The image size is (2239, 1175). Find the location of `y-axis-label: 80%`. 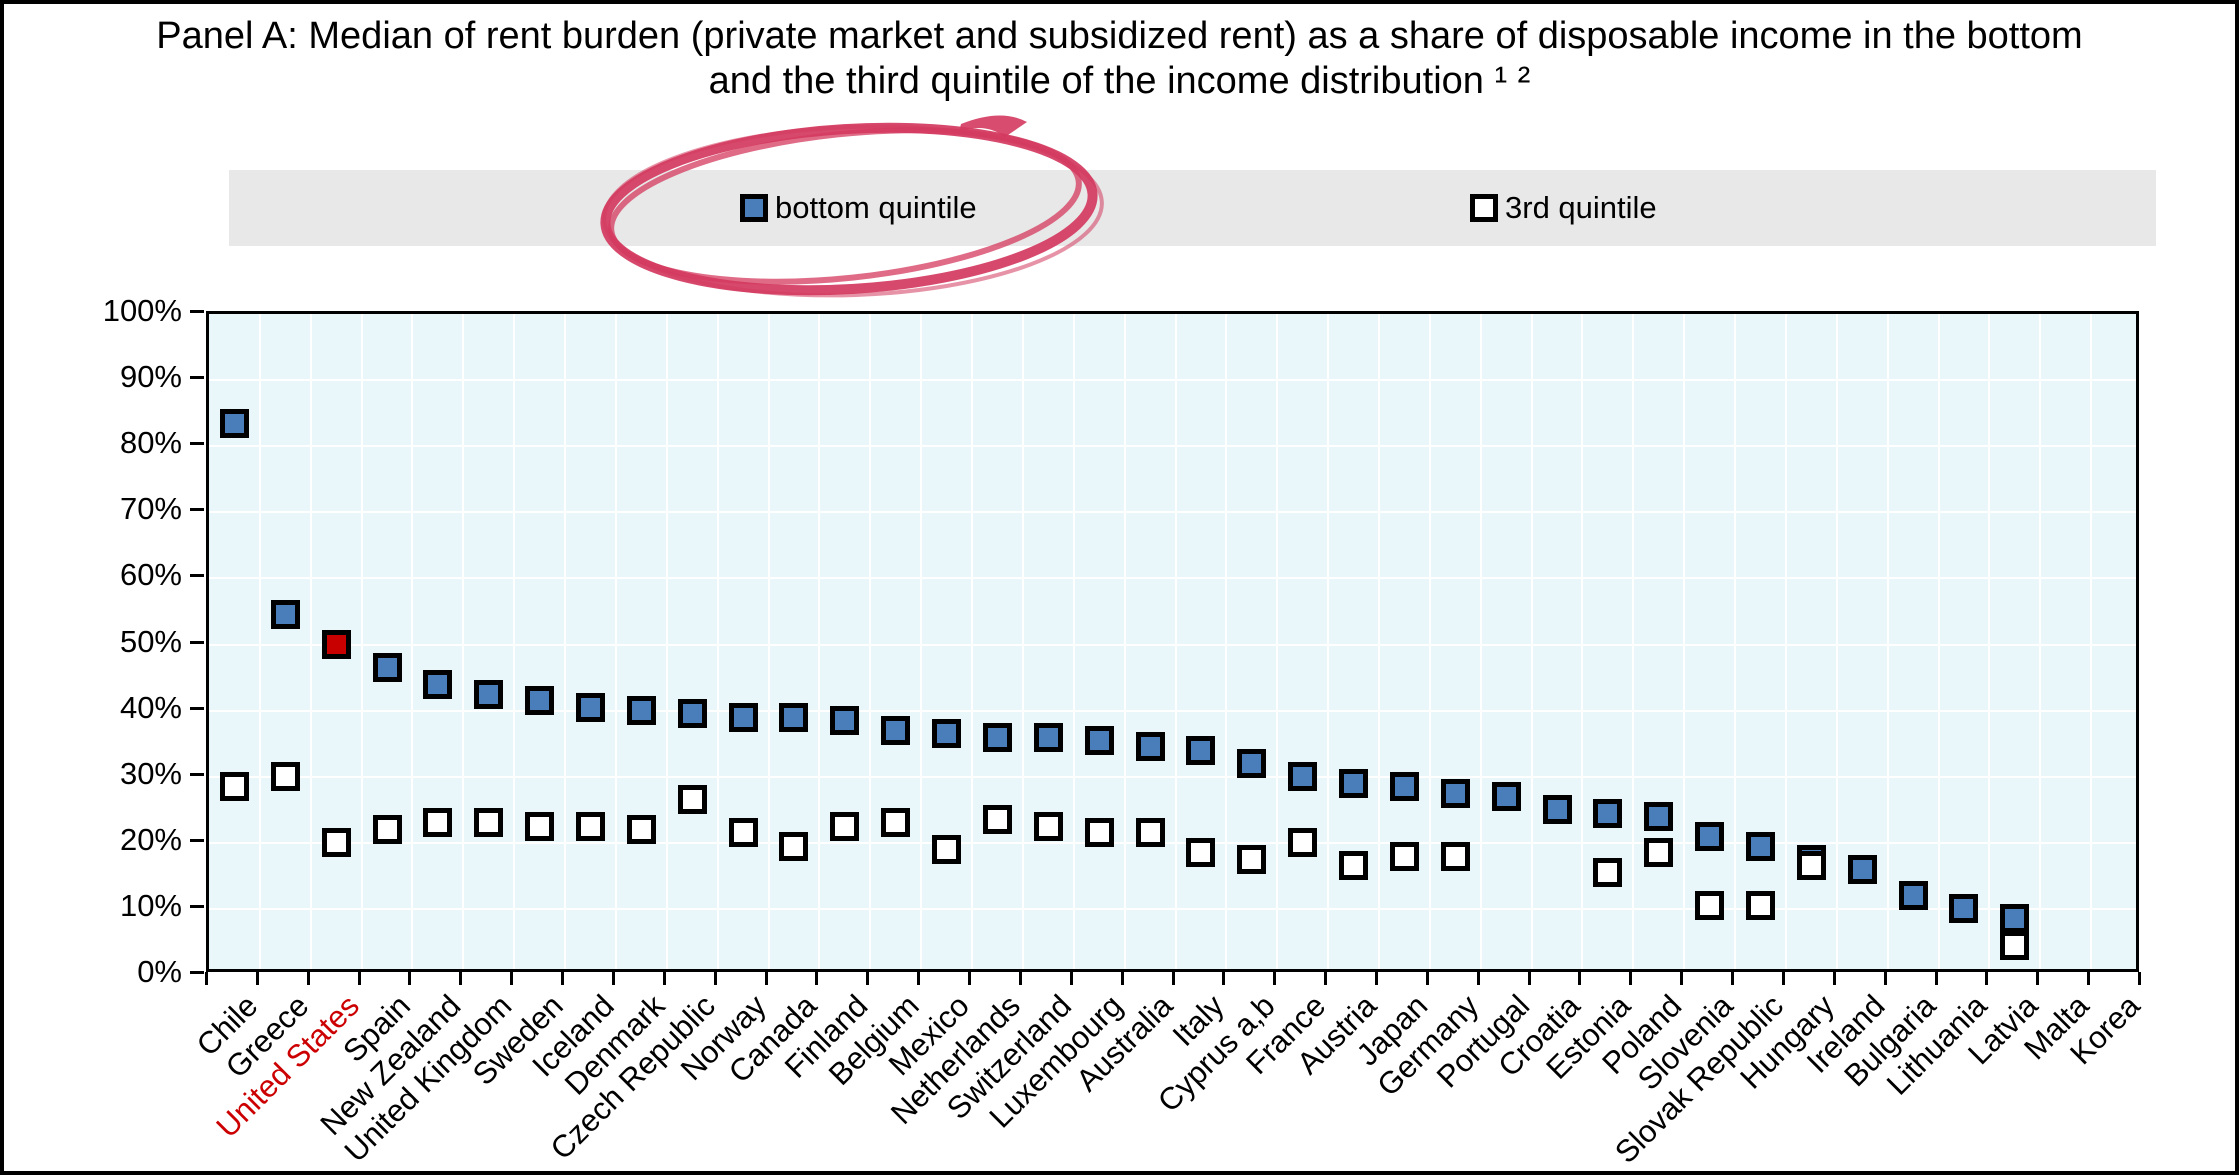

y-axis-label: 80% is located at coordinates (150, 443).